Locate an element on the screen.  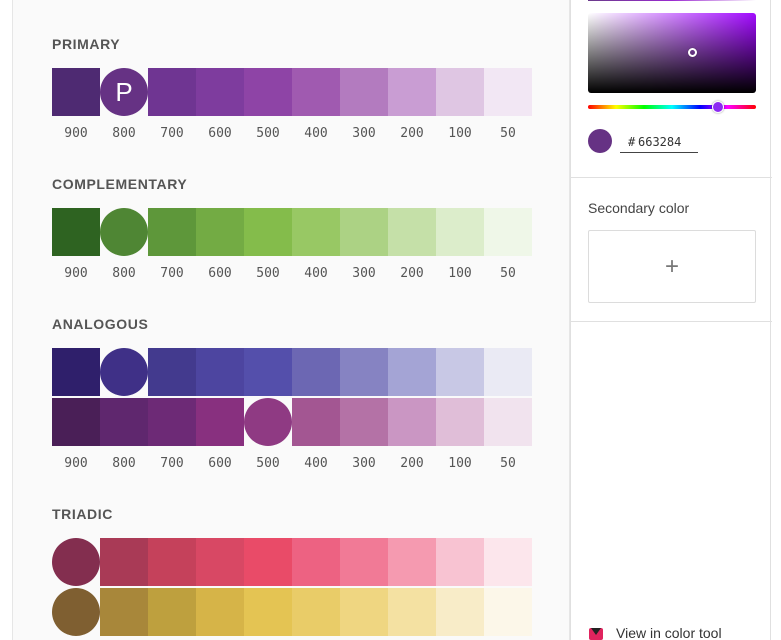
view-in-color-tool-link: View in color tool is located at coordinates (655, 632).